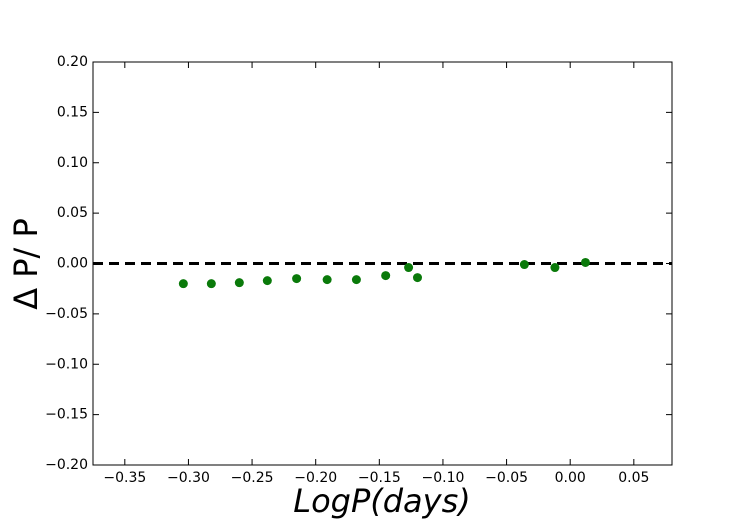 The image size is (747, 523). What do you see at coordinates (124, 478) in the screenshot?
I see `x-tick-label: −0.35` at bounding box center [124, 478].